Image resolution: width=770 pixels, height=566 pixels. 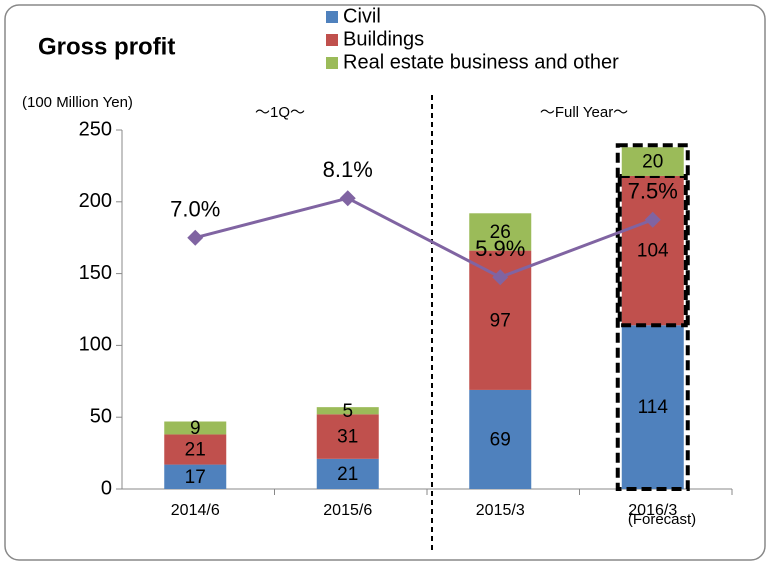 What do you see at coordinates (584, 112) in the screenshot?
I see `annotation: ～Full Year～` at bounding box center [584, 112].